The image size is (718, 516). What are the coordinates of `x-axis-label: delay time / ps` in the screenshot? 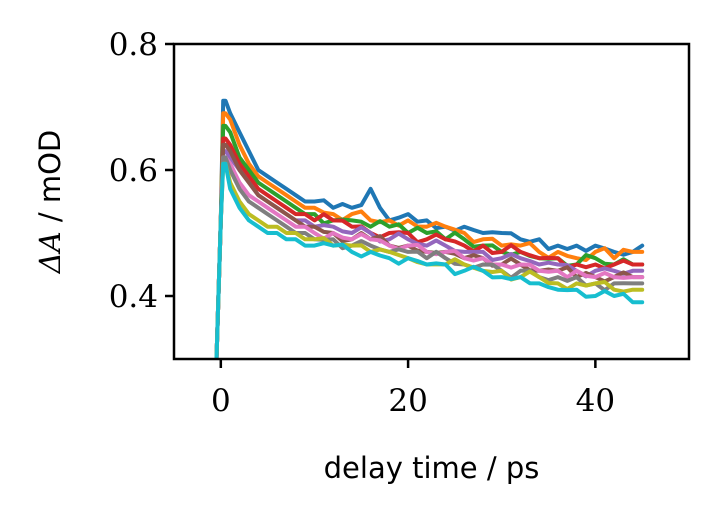 It's located at (432, 468).